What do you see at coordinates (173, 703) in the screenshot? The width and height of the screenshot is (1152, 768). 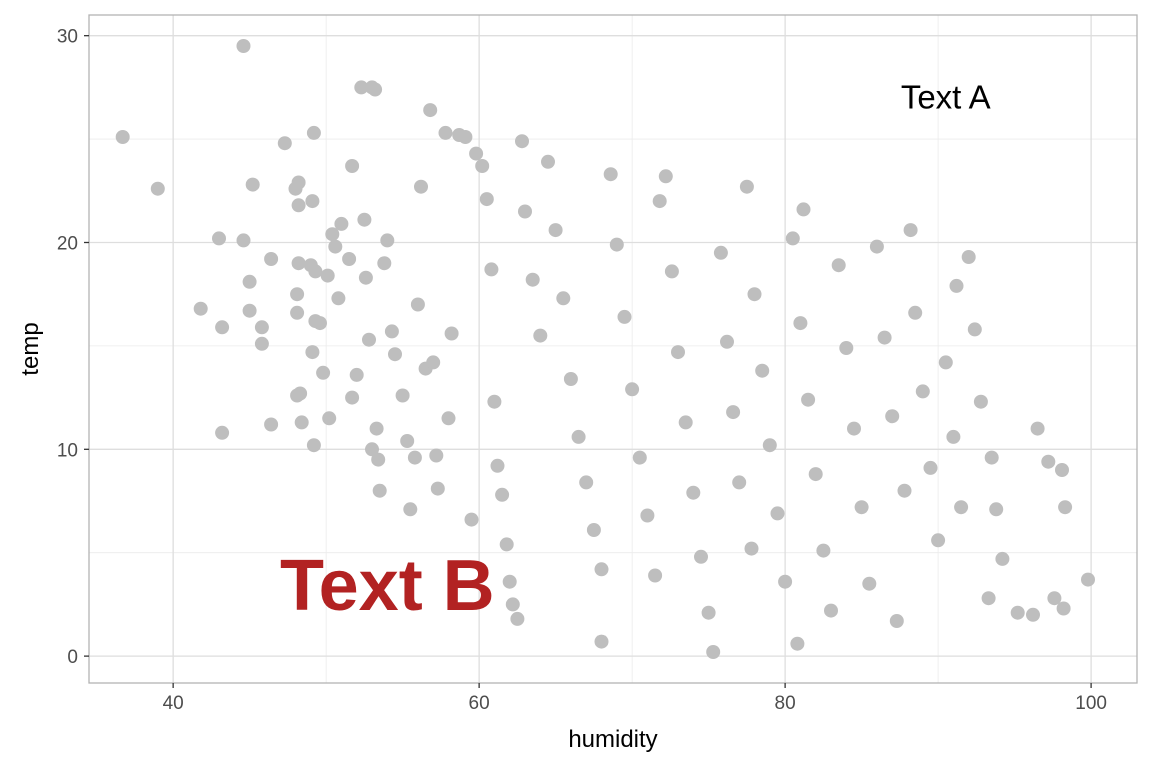 I see `x-tick-label: 40` at bounding box center [173, 703].